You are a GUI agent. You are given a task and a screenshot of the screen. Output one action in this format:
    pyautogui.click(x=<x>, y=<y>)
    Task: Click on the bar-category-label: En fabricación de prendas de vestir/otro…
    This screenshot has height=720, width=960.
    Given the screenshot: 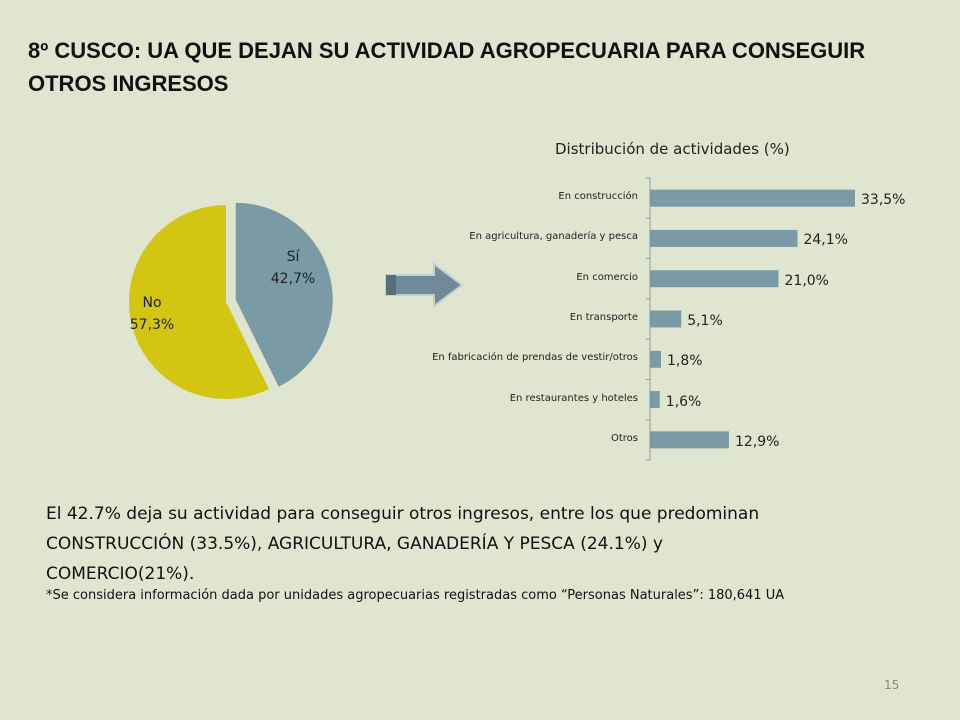 What is the action you would take?
    pyautogui.click(x=535, y=358)
    